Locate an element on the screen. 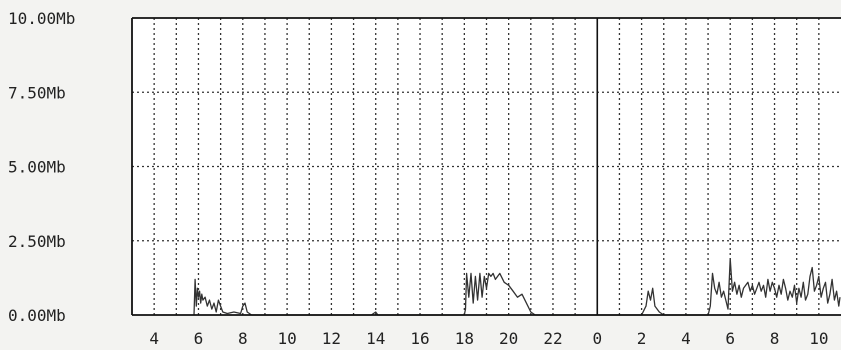 This screenshot has width=841, height=350. x-tick-label: 12 is located at coordinates (331, 338).